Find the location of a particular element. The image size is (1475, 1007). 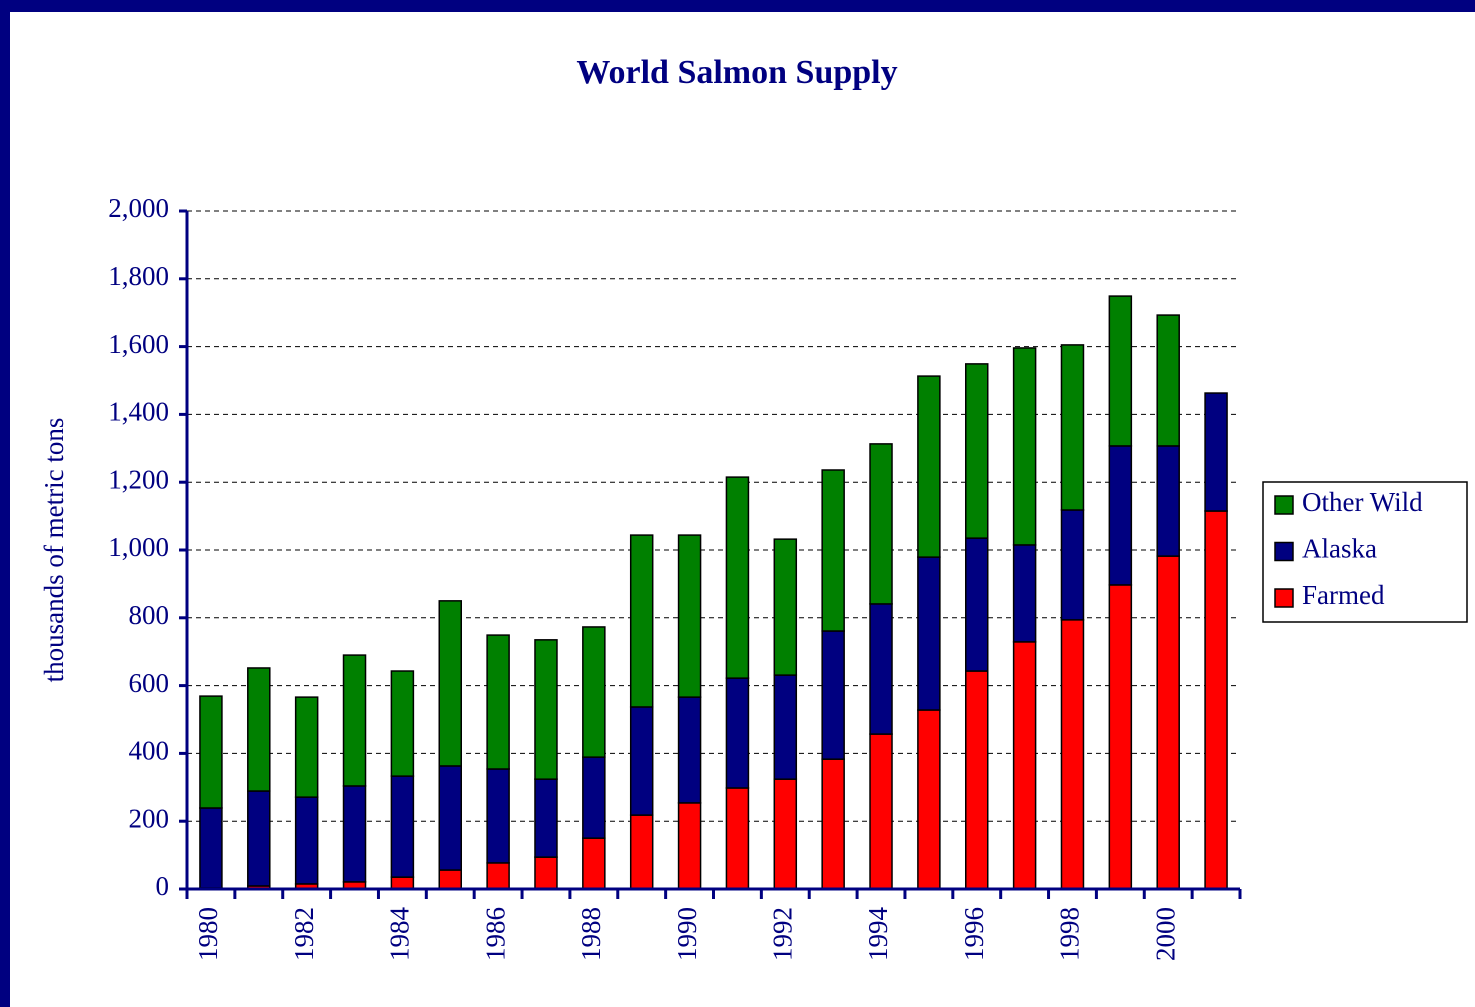

chart-title: World Salmon Supply is located at coordinates (736, 72).